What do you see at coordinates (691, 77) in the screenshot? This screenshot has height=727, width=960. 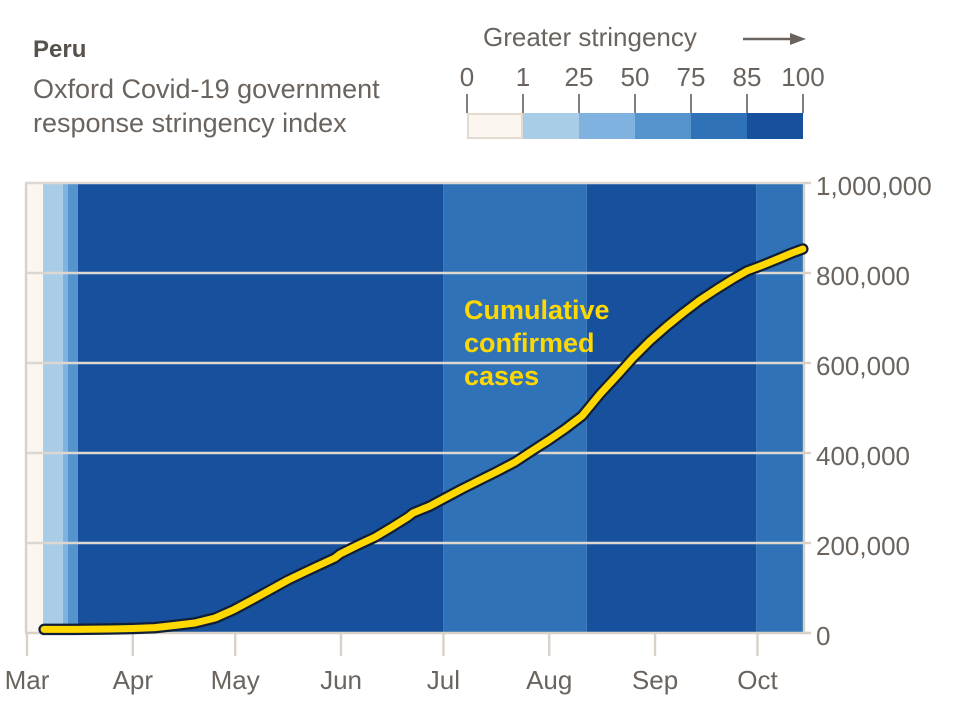 I see `legend-tick-label: 75` at bounding box center [691, 77].